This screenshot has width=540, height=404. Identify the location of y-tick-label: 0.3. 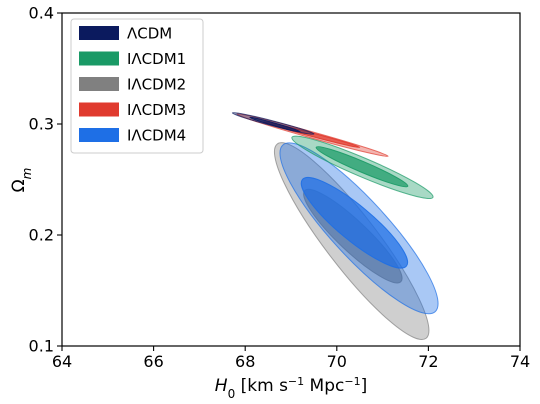
(41, 124).